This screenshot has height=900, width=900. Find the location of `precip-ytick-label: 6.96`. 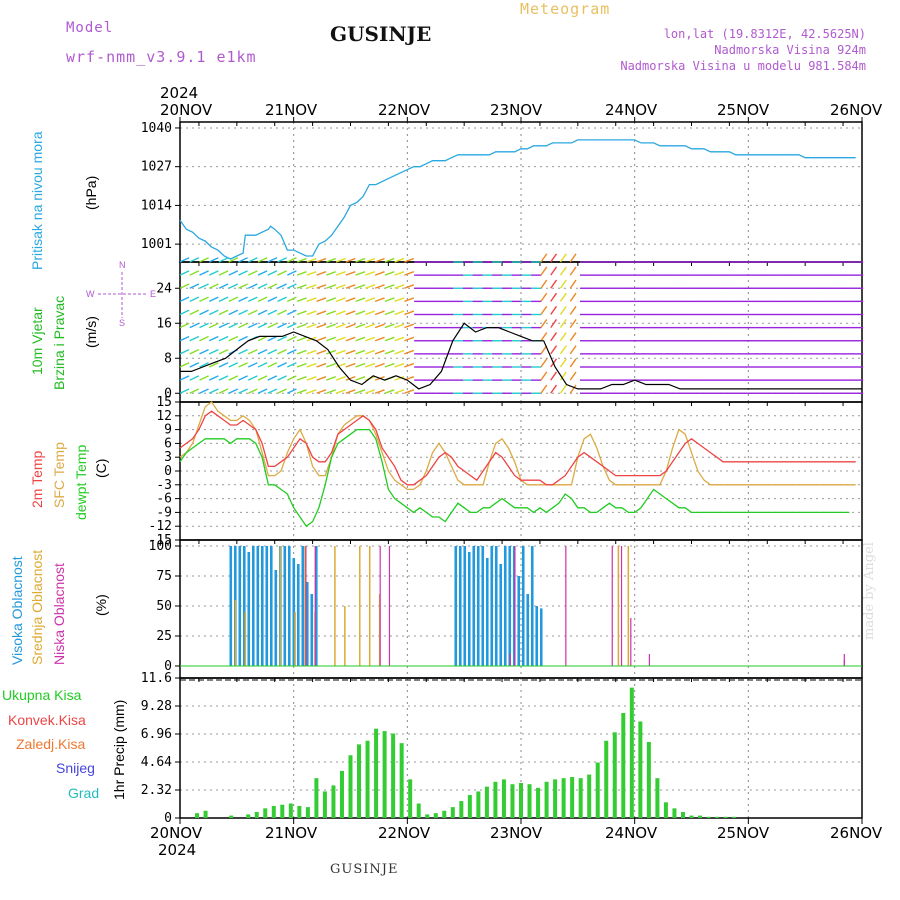

precip-ytick-label: 6.96 is located at coordinates (156, 734).